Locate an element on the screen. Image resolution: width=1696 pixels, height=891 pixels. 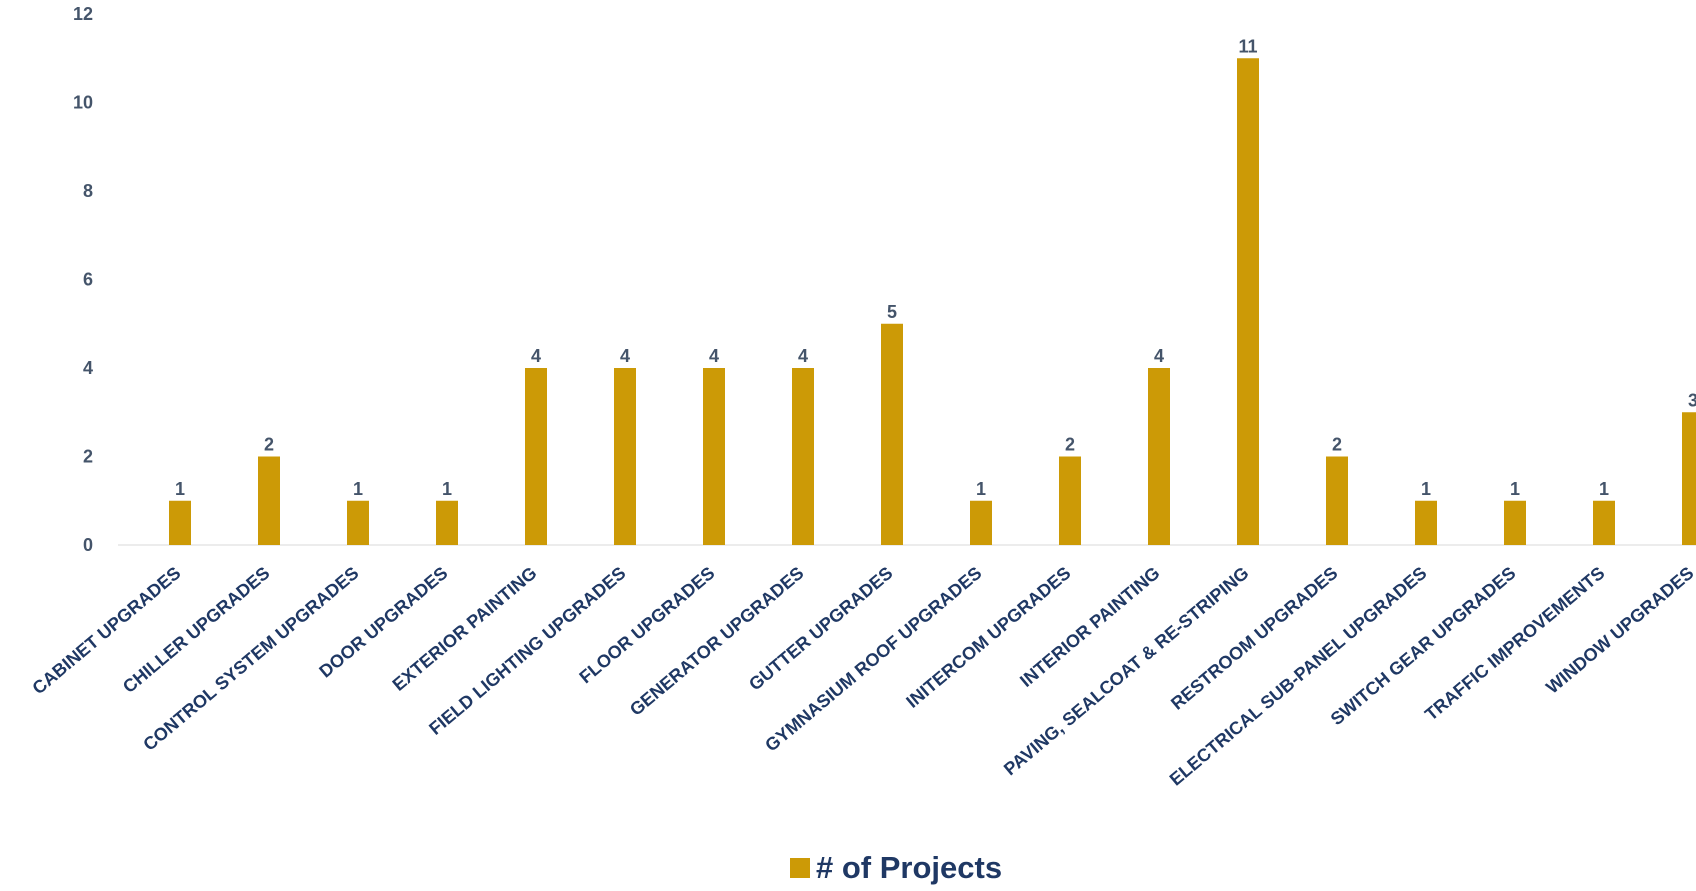
x-tick-label: WINDOW UPGRADES is located at coordinates (1619, 630).